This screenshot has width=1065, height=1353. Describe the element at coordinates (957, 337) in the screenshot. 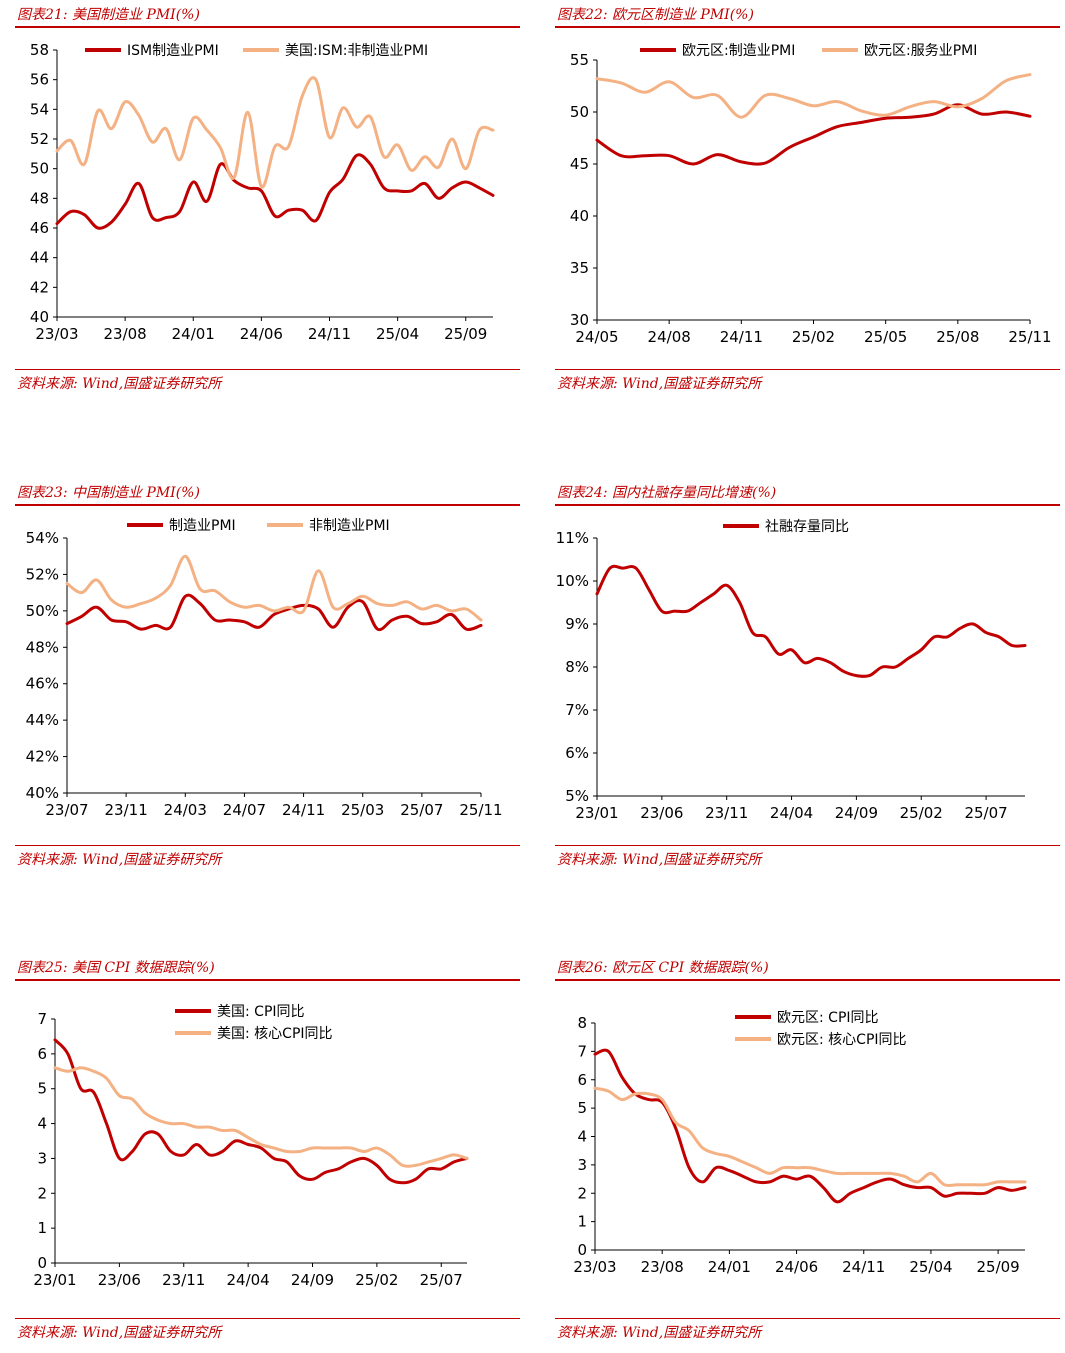

I see `x-tick-label: 25/08` at that location.